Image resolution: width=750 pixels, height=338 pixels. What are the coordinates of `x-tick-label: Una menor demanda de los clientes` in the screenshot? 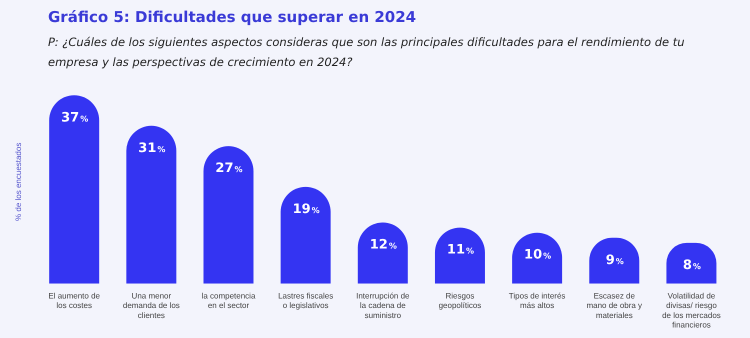 It's located at (151, 306).